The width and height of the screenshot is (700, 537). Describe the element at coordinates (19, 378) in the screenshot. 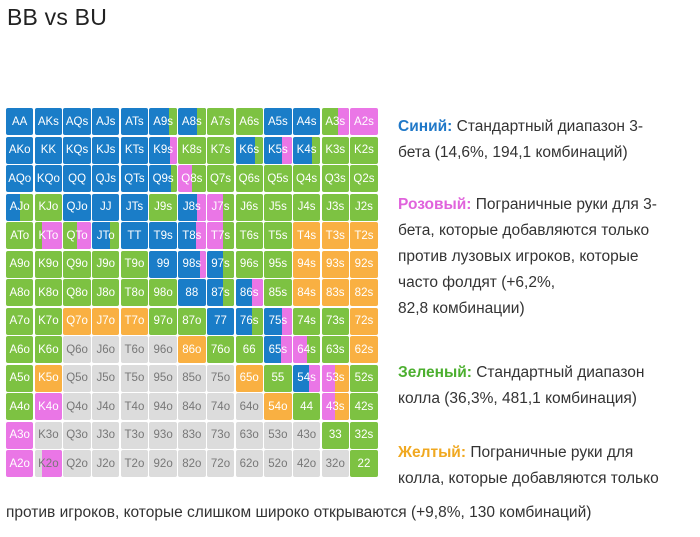

I see `hand-label: A5o` at that location.